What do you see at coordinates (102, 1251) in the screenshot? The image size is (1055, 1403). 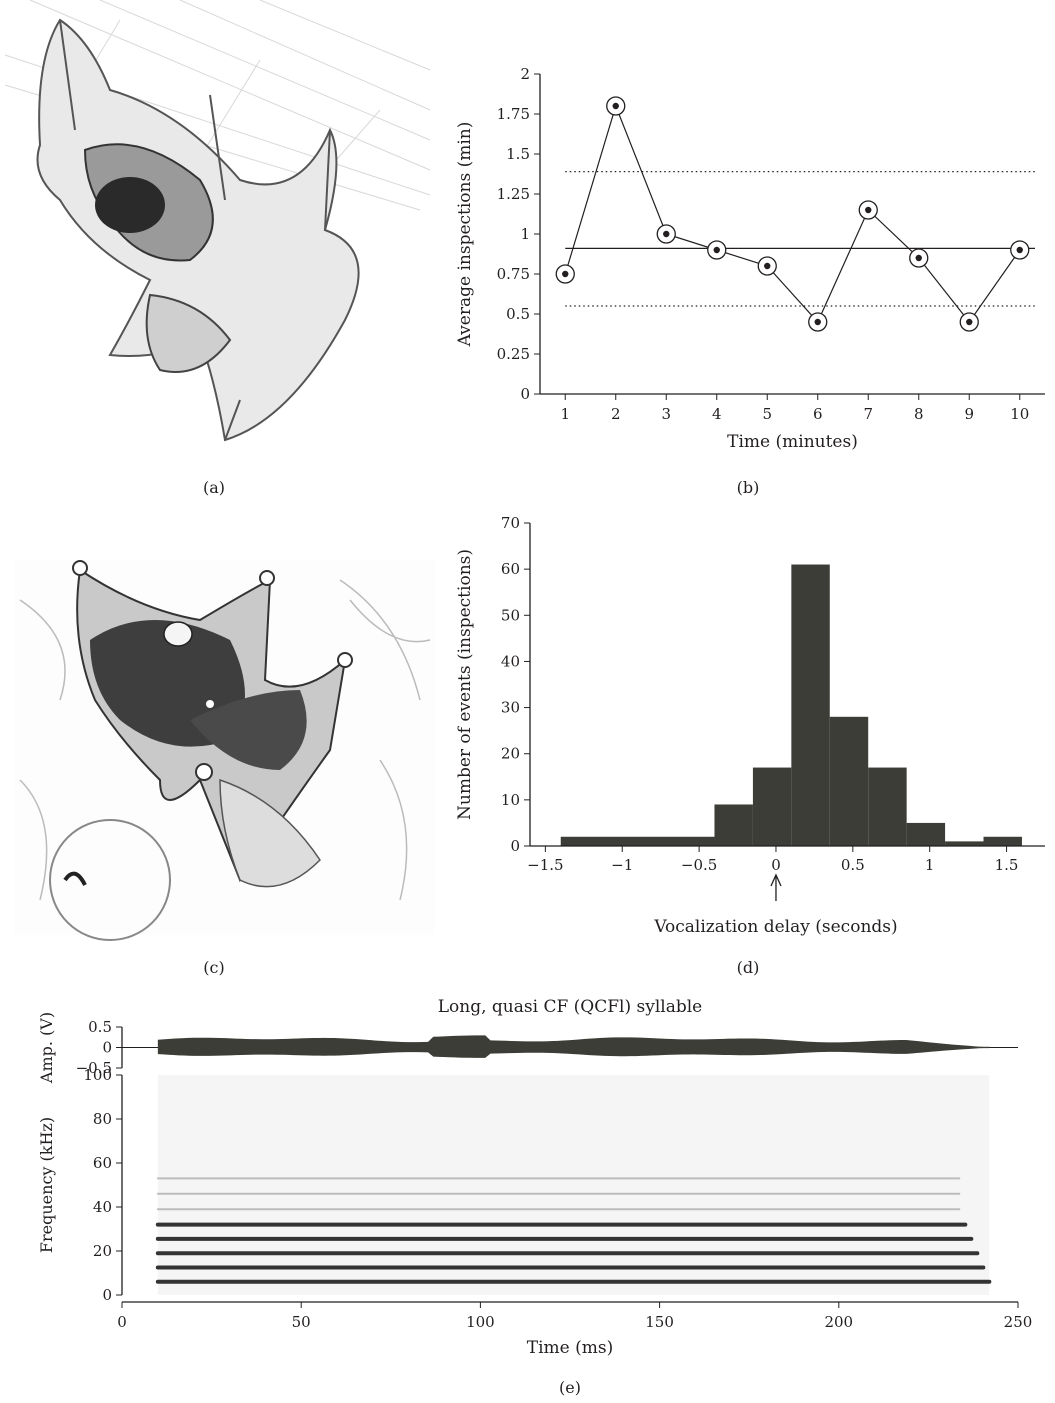 I see `freq-y-tick-label: 20` at bounding box center [102, 1251].